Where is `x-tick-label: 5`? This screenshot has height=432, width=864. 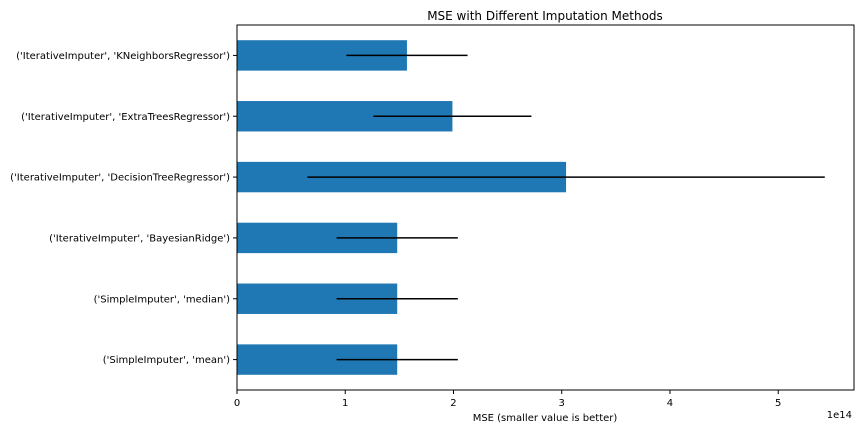 x-tick-label: 5 is located at coordinates (778, 403).